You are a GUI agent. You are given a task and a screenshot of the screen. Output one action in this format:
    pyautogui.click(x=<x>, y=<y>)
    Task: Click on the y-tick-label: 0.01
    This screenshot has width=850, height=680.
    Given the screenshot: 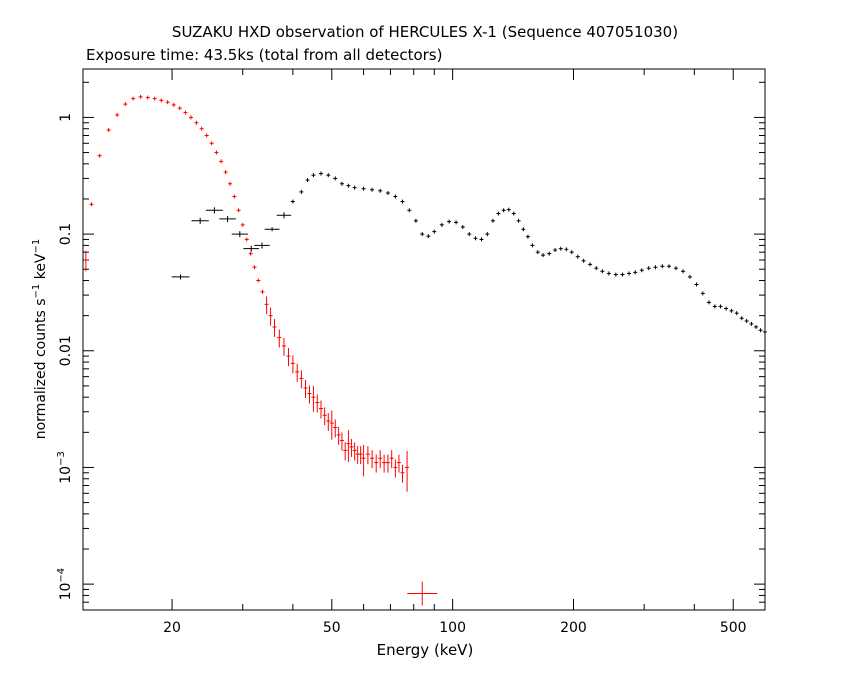 What is the action you would take?
    pyautogui.click(x=66, y=350)
    